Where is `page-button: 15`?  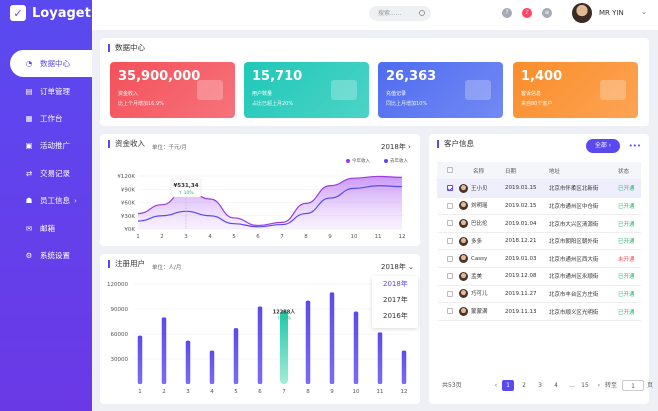
page-button: 15 is located at coordinates (585, 385).